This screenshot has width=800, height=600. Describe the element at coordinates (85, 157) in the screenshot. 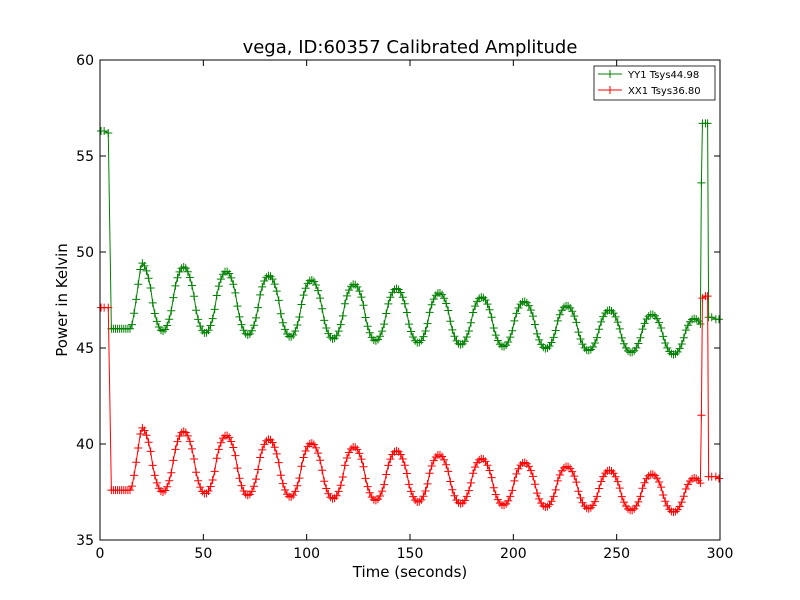

I see `y-tick-label: 55` at that location.